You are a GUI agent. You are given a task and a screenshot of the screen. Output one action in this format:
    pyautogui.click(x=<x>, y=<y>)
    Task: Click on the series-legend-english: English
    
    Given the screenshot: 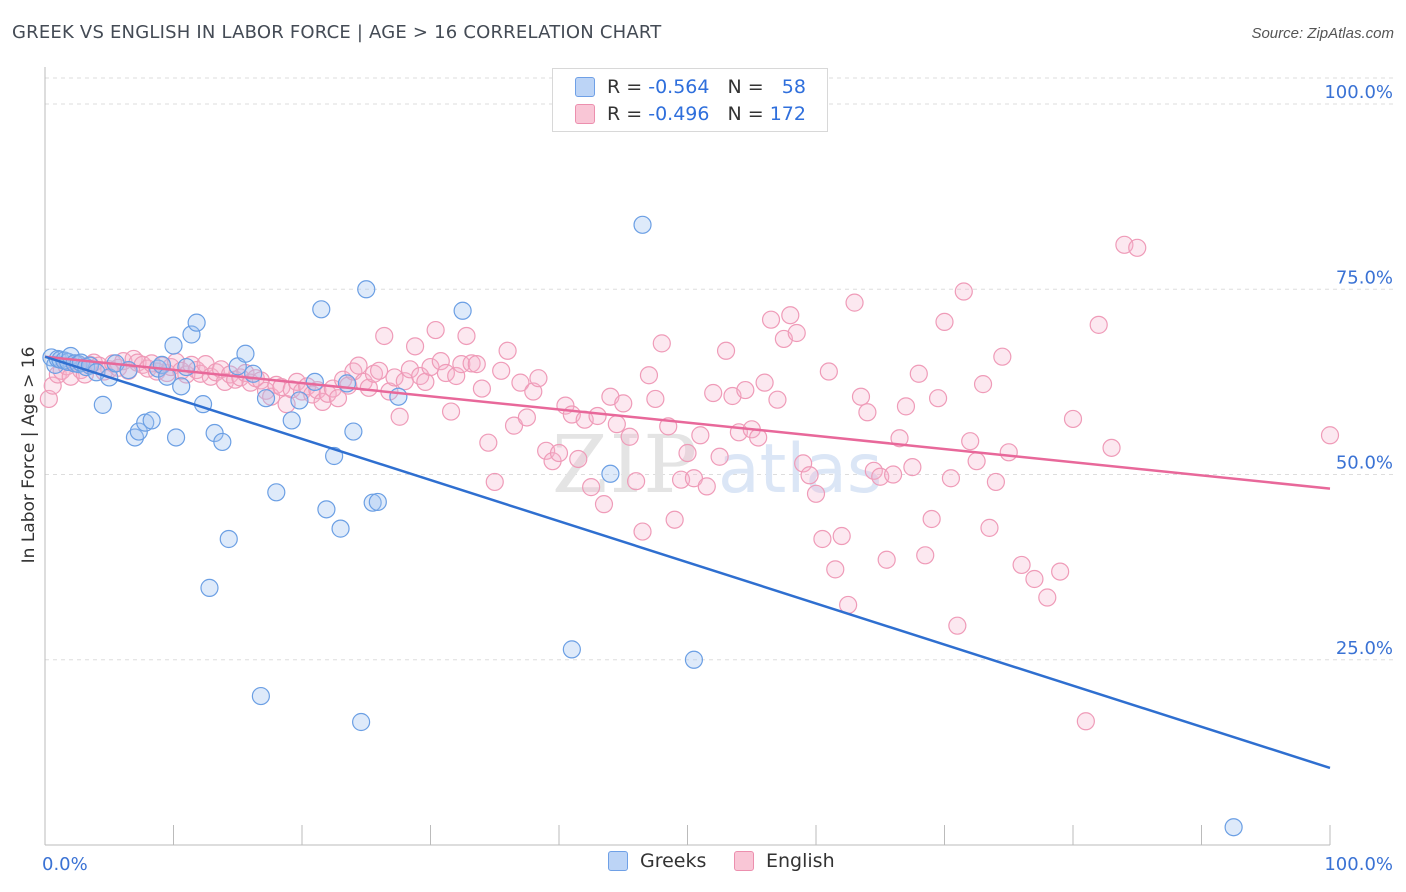 What is the action you would take?
    pyautogui.click(x=784, y=861)
    